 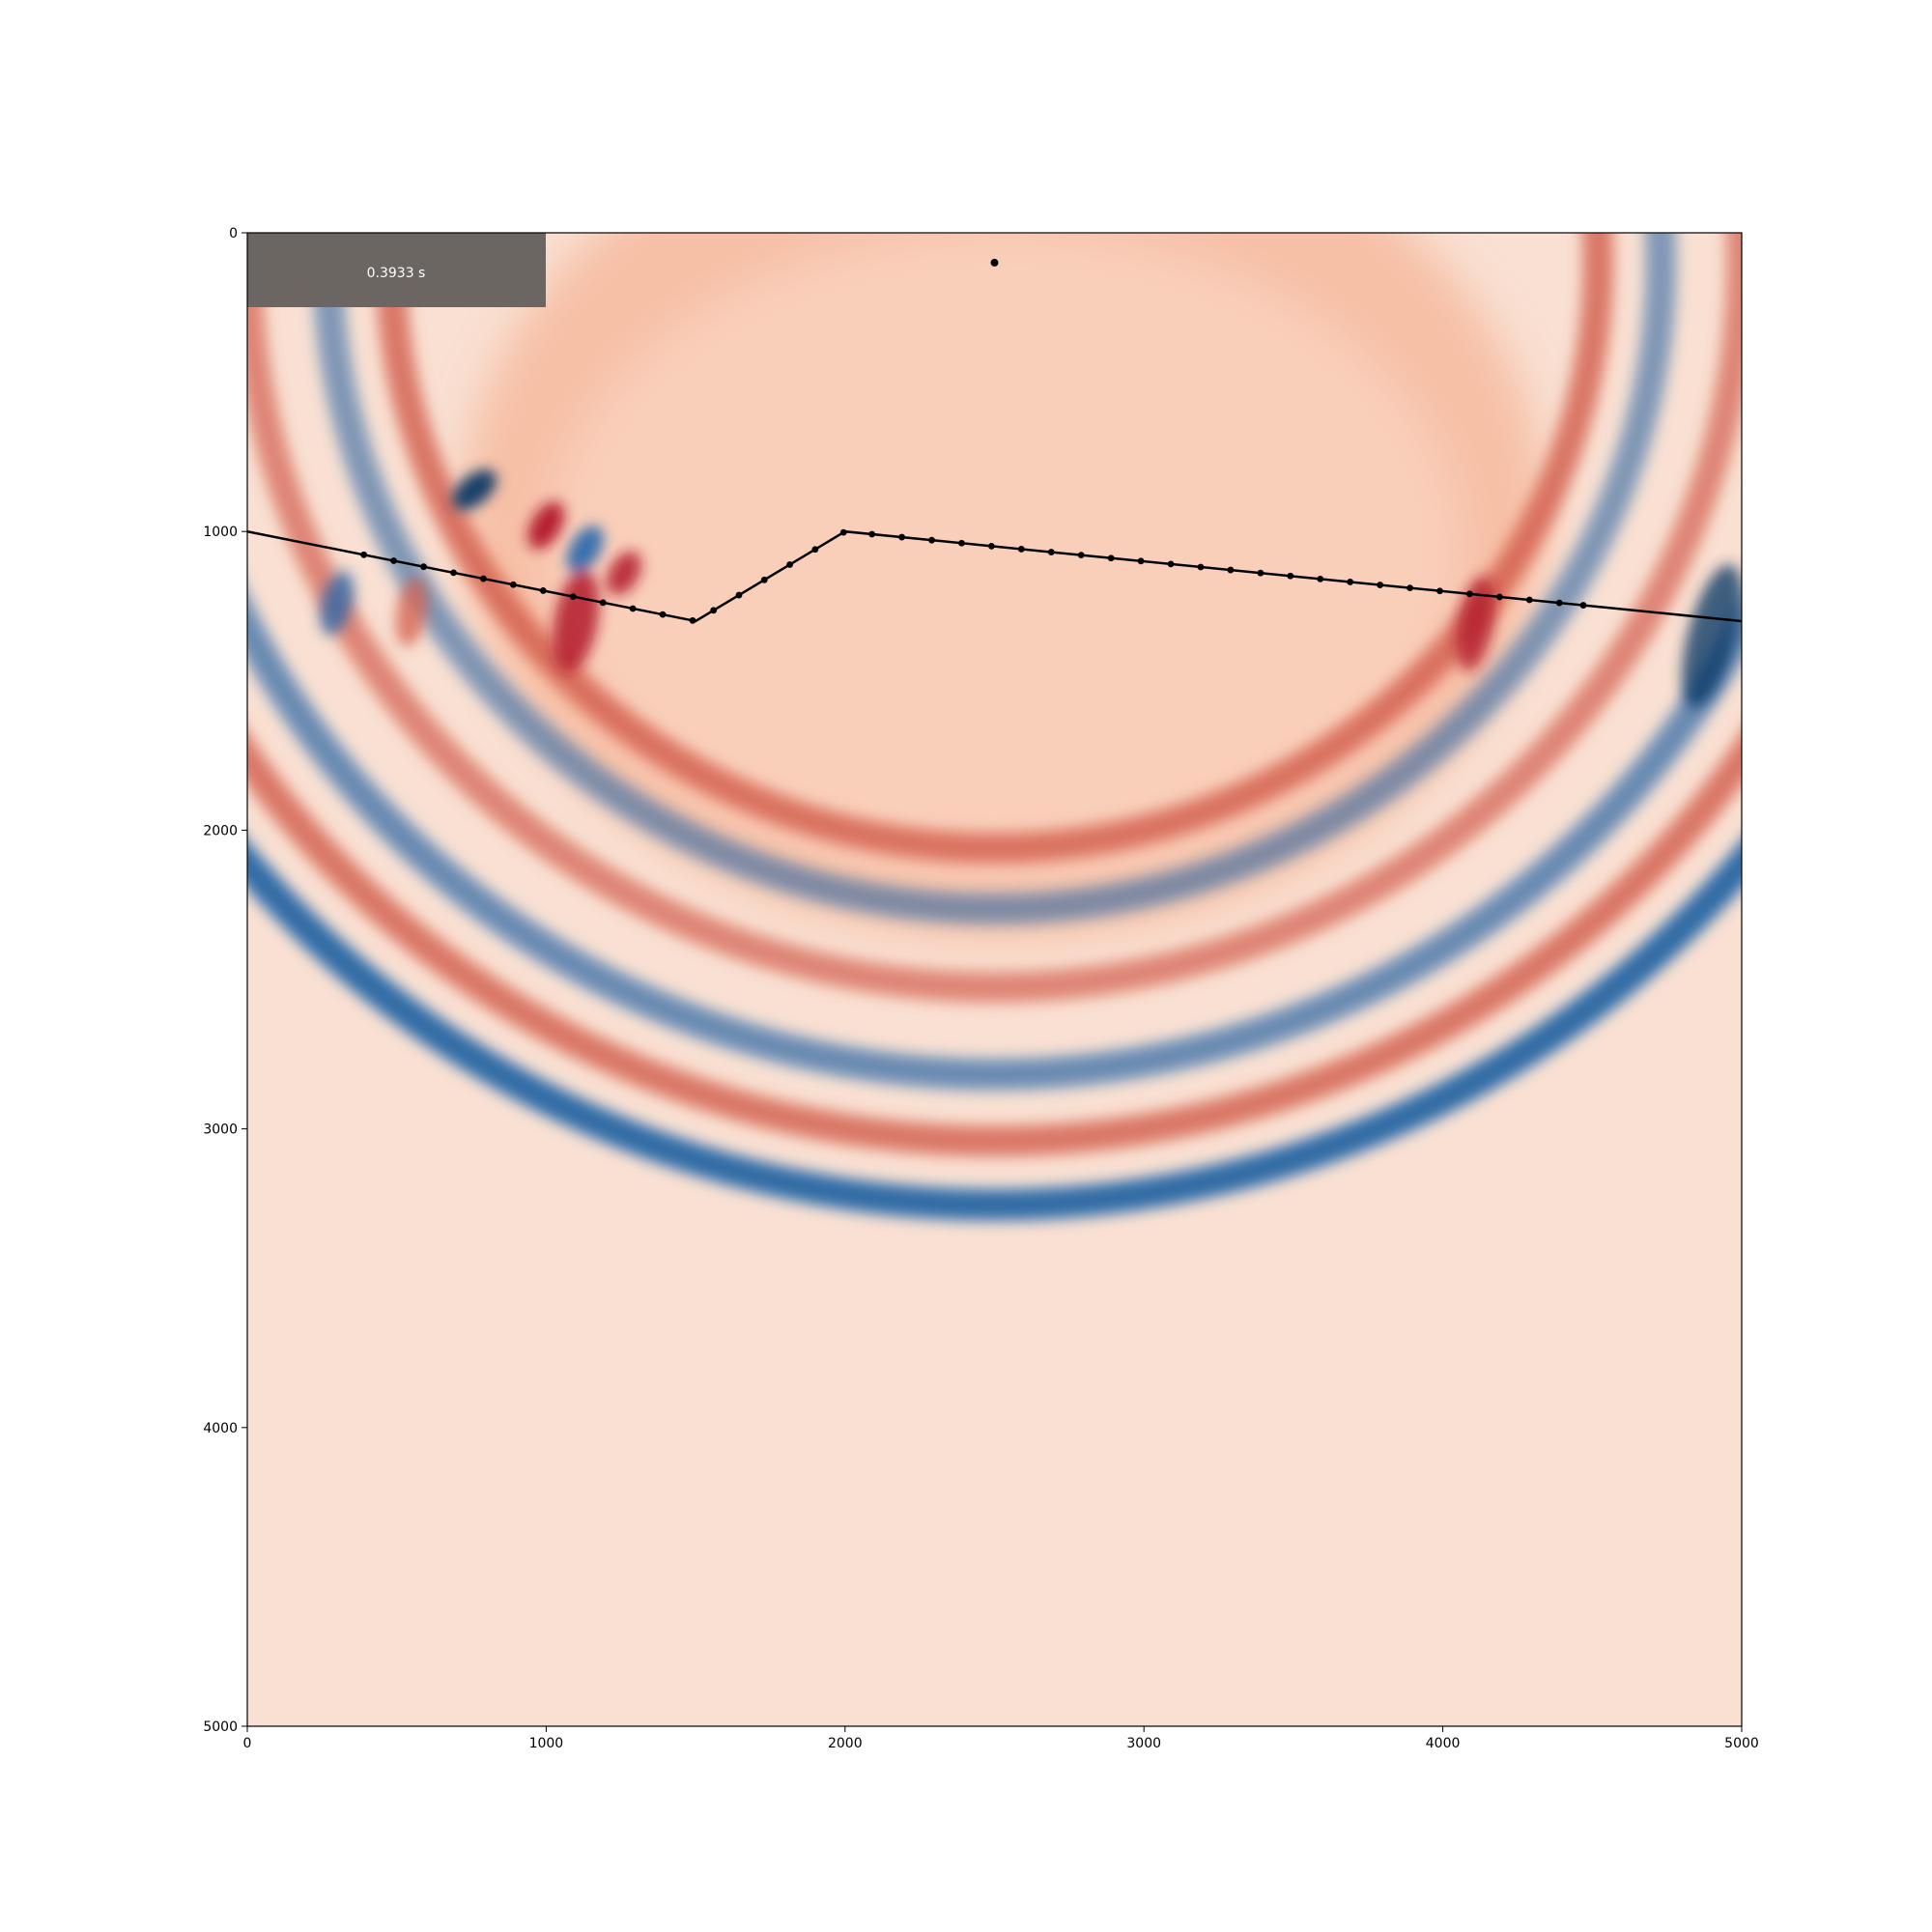 I want to click on time-label-background, so click(x=396, y=270).